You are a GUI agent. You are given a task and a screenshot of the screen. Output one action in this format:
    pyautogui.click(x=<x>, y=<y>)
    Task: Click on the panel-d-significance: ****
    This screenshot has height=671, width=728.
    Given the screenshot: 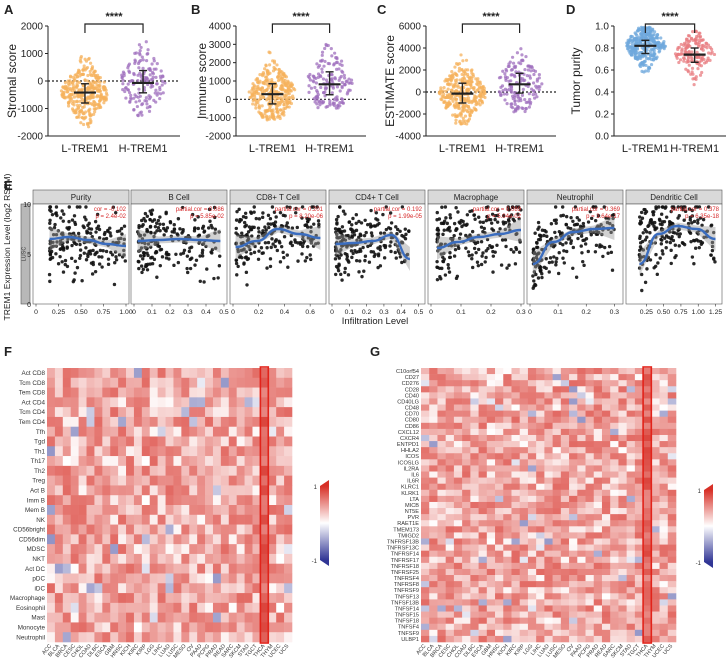 What is the action you would take?
    pyautogui.click(x=670, y=17)
    